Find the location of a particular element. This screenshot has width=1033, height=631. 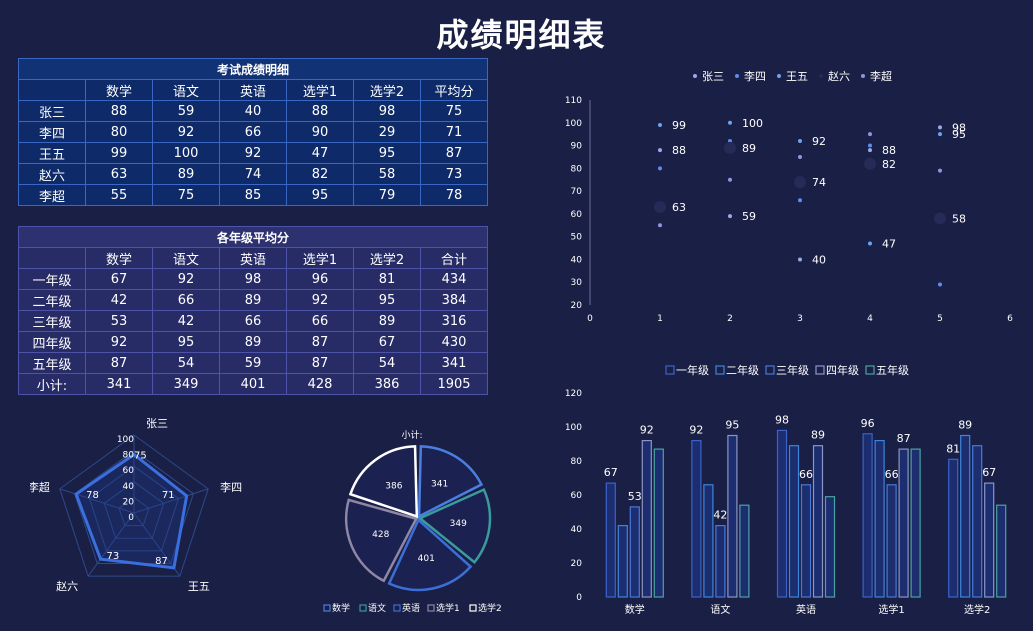

legend-label: 语文 is located at coordinates (377, 608).